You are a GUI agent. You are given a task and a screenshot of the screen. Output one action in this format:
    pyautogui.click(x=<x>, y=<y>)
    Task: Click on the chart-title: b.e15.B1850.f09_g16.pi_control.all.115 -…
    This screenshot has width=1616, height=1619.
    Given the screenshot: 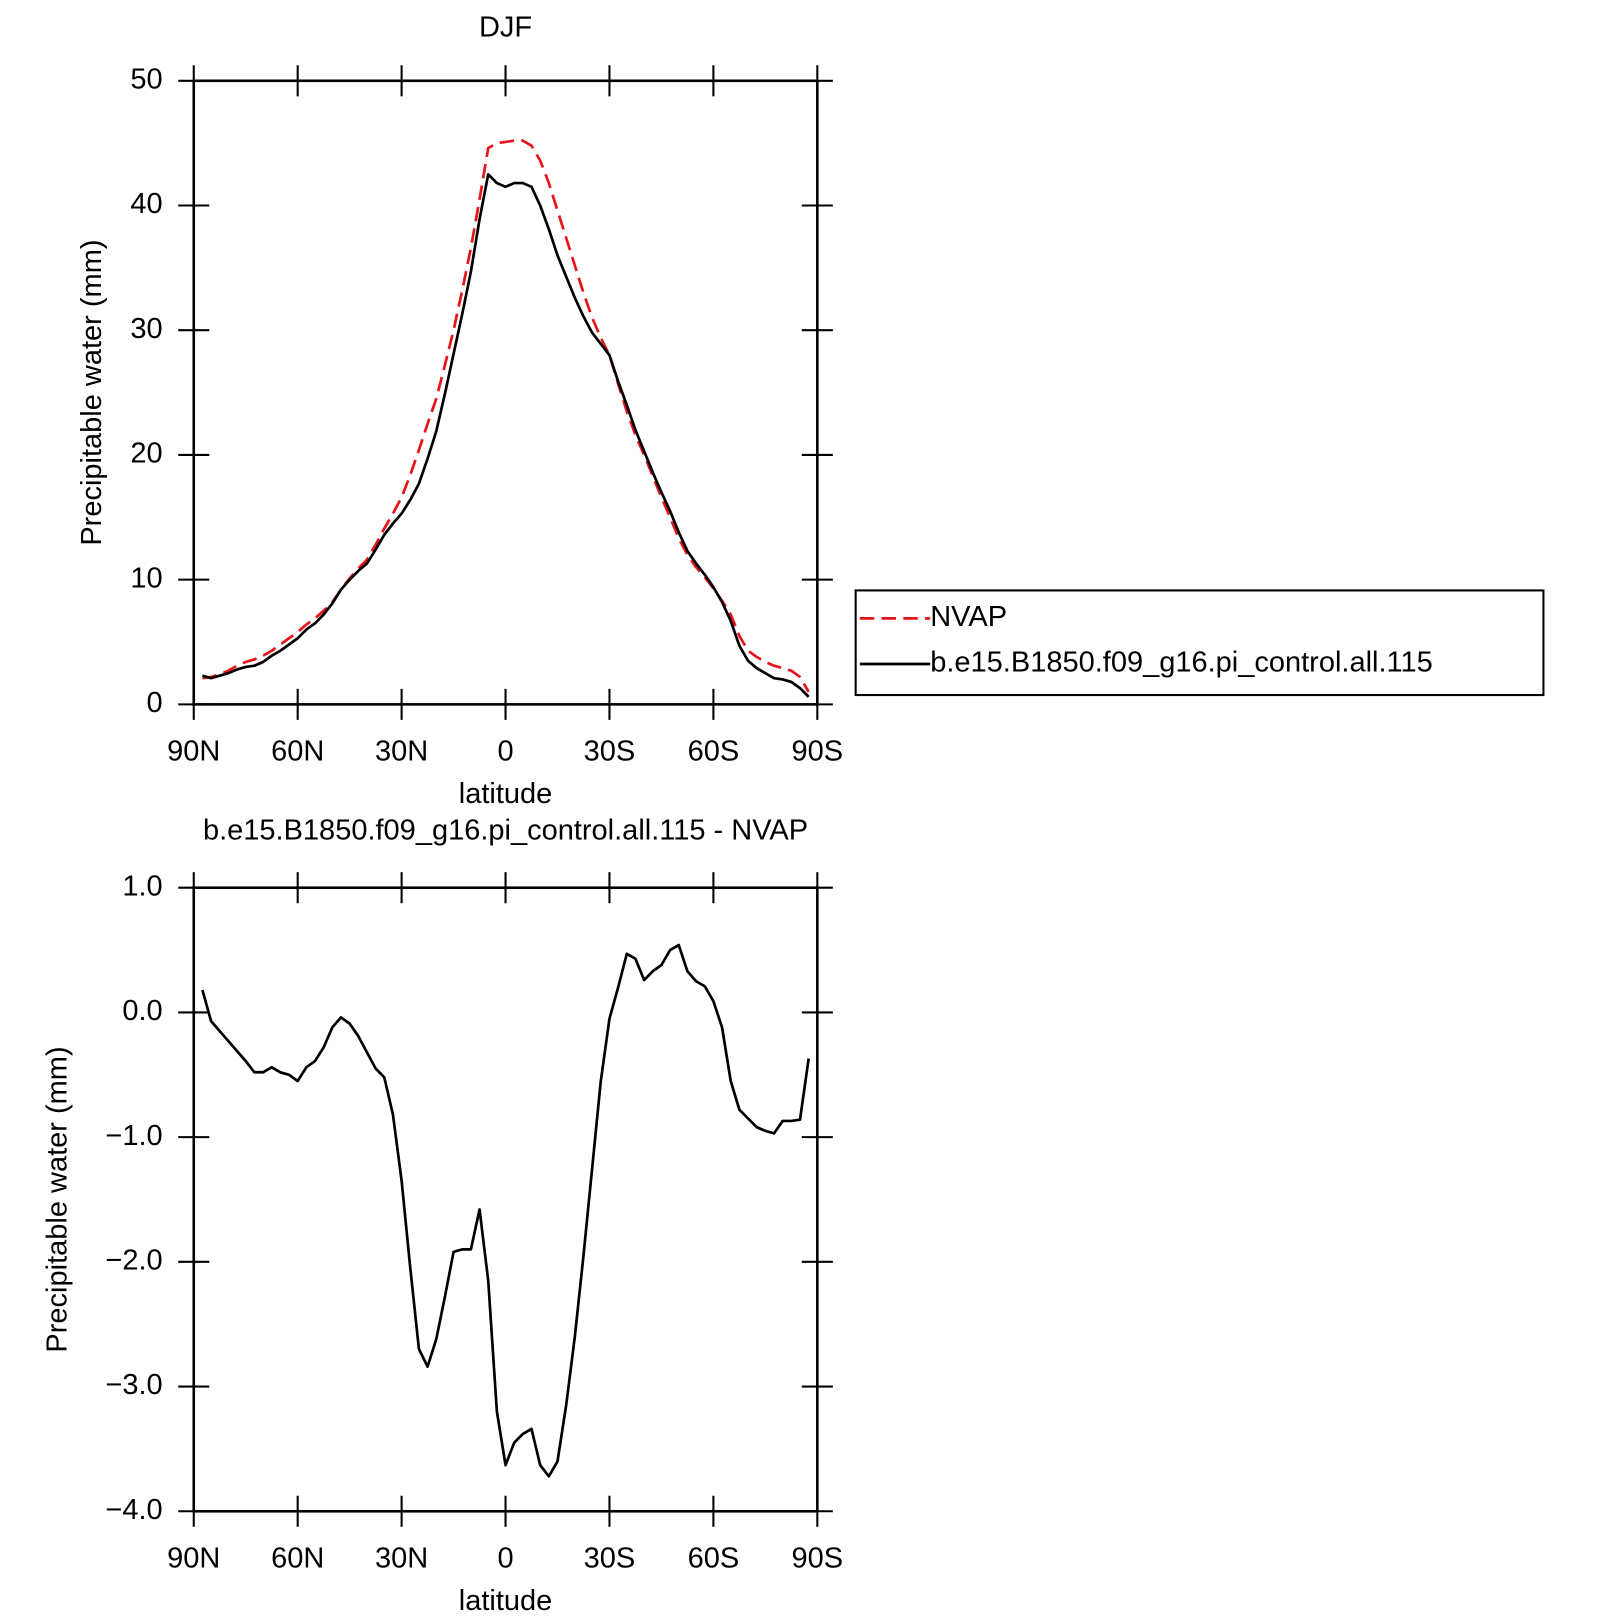 What is the action you would take?
    pyautogui.click(x=505, y=830)
    